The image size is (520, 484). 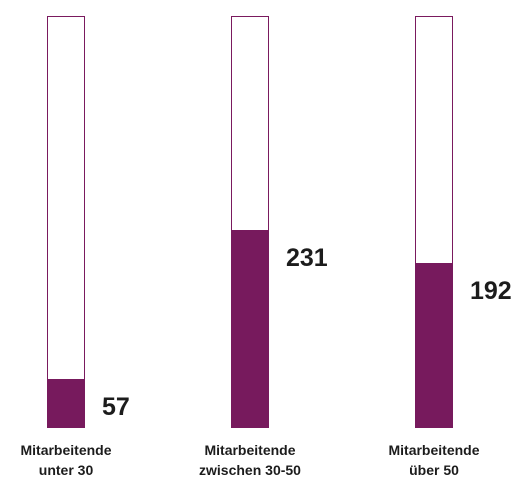 I want to click on category-label-line: zwischen 30-50, so click(x=250, y=470).